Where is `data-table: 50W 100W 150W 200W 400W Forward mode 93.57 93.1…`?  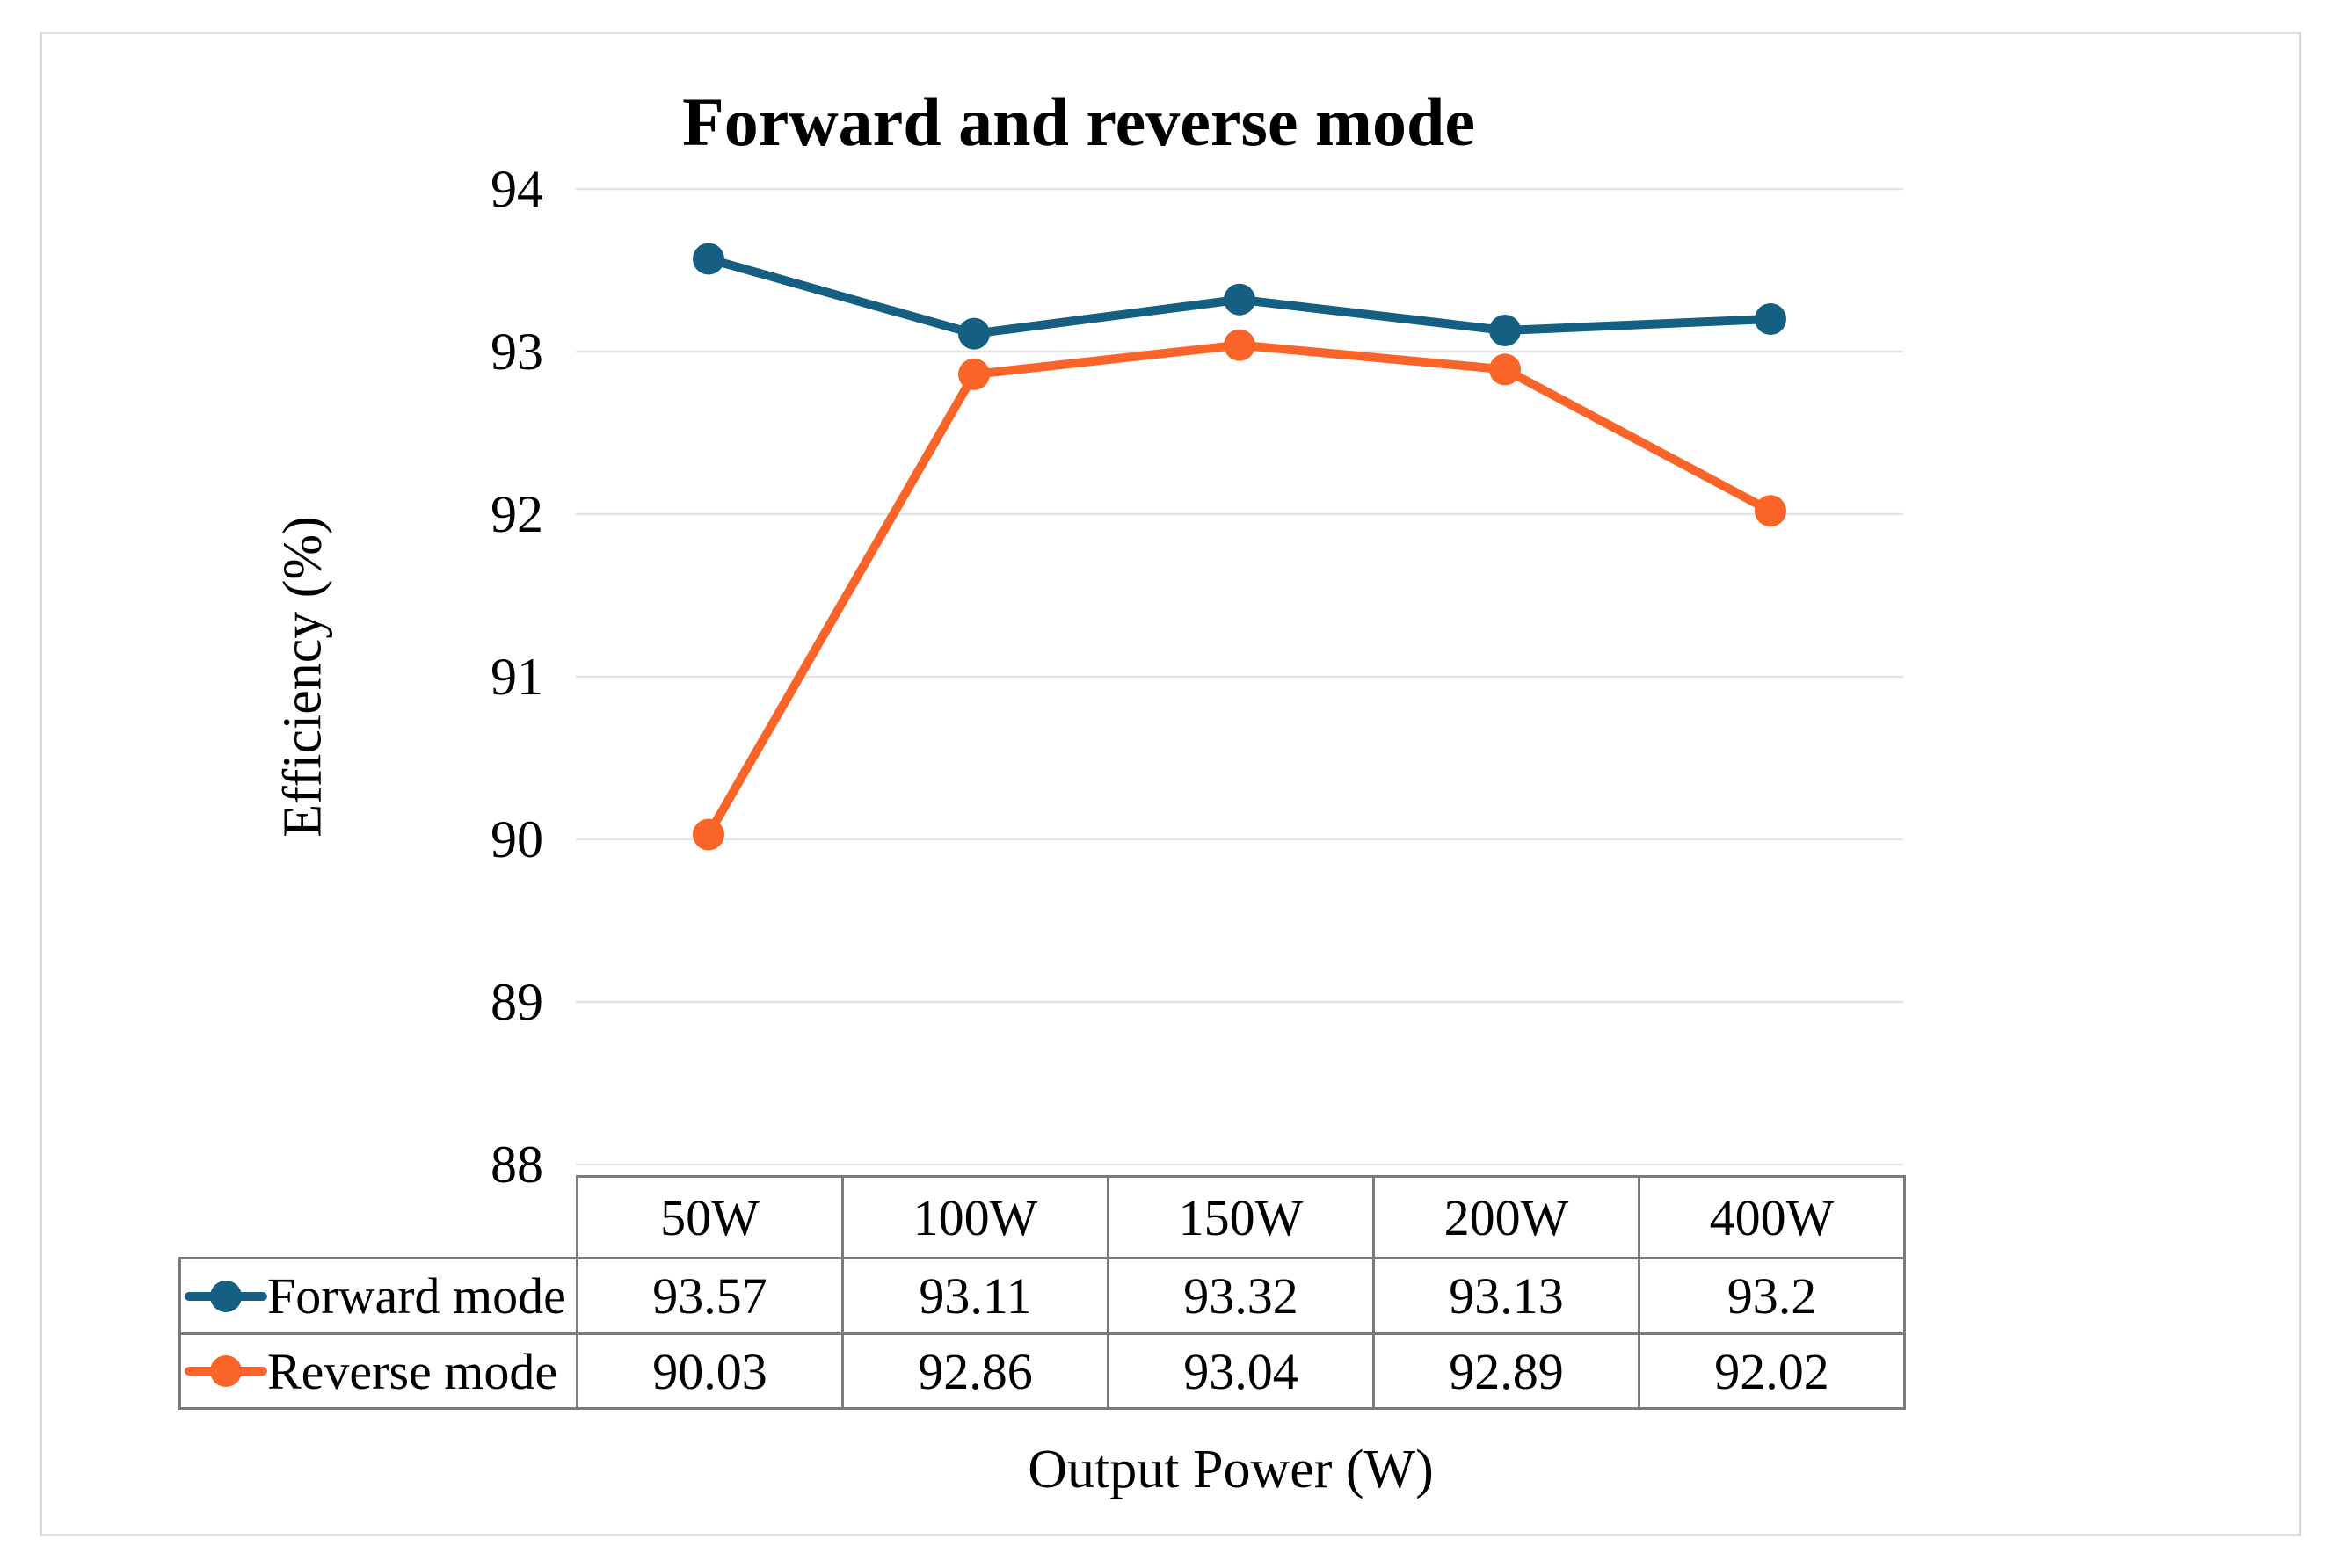 data-table: 50W 100W 150W 200W 400W Forward mode 93.57 93.1… is located at coordinates (1042, 1292).